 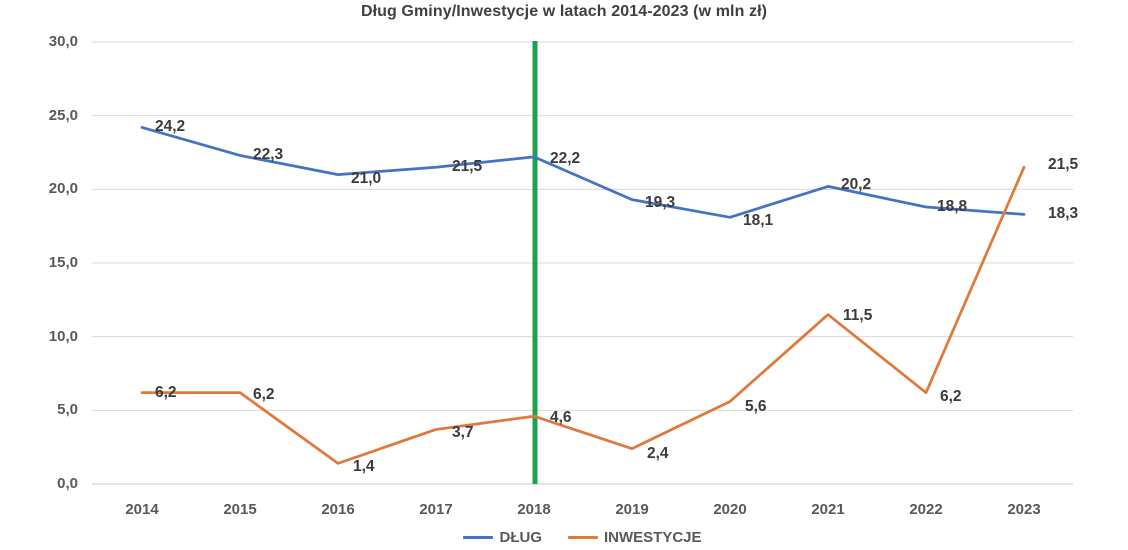 I want to click on data-label: 20,2, so click(x=856, y=185).